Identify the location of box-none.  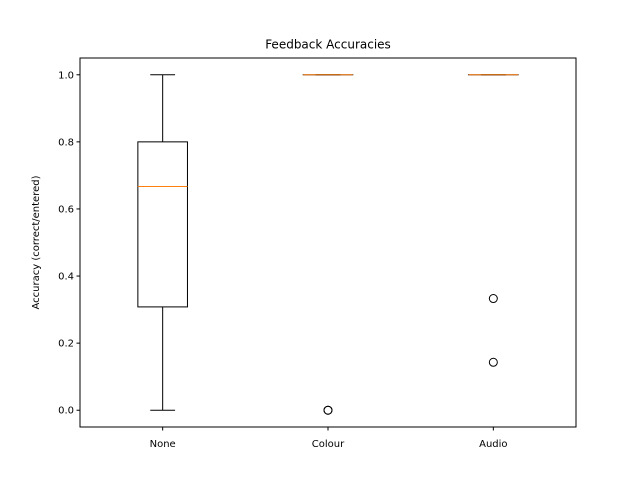
(162, 242).